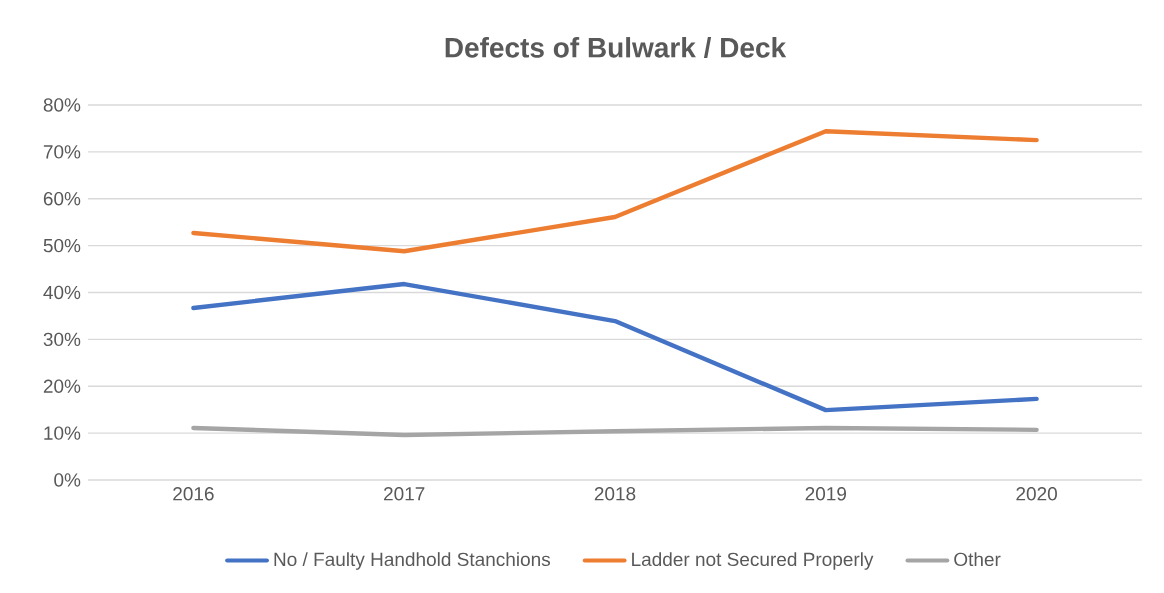 This screenshot has height=593, width=1164. What do you see at coordinates (615, 431) in the screenshot?
I see `line-series` at bounding box center [615, 431].